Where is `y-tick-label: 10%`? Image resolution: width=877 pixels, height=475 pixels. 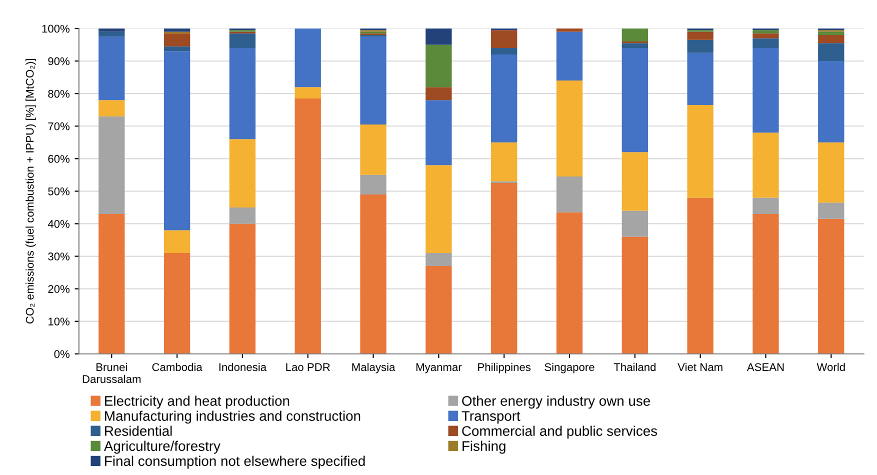
y-tick-label: 10% is located at coordinates (59, 322).